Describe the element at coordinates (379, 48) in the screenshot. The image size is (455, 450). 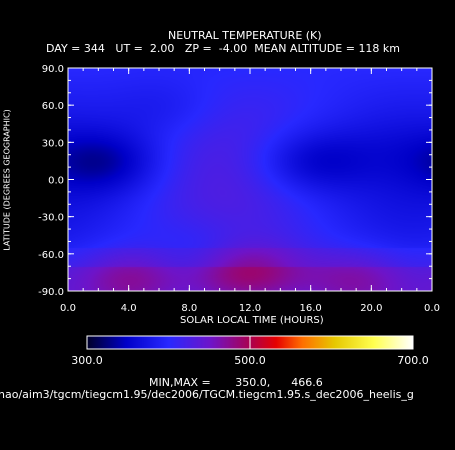
I see `mean-altitude-value: 118 km` at that location.